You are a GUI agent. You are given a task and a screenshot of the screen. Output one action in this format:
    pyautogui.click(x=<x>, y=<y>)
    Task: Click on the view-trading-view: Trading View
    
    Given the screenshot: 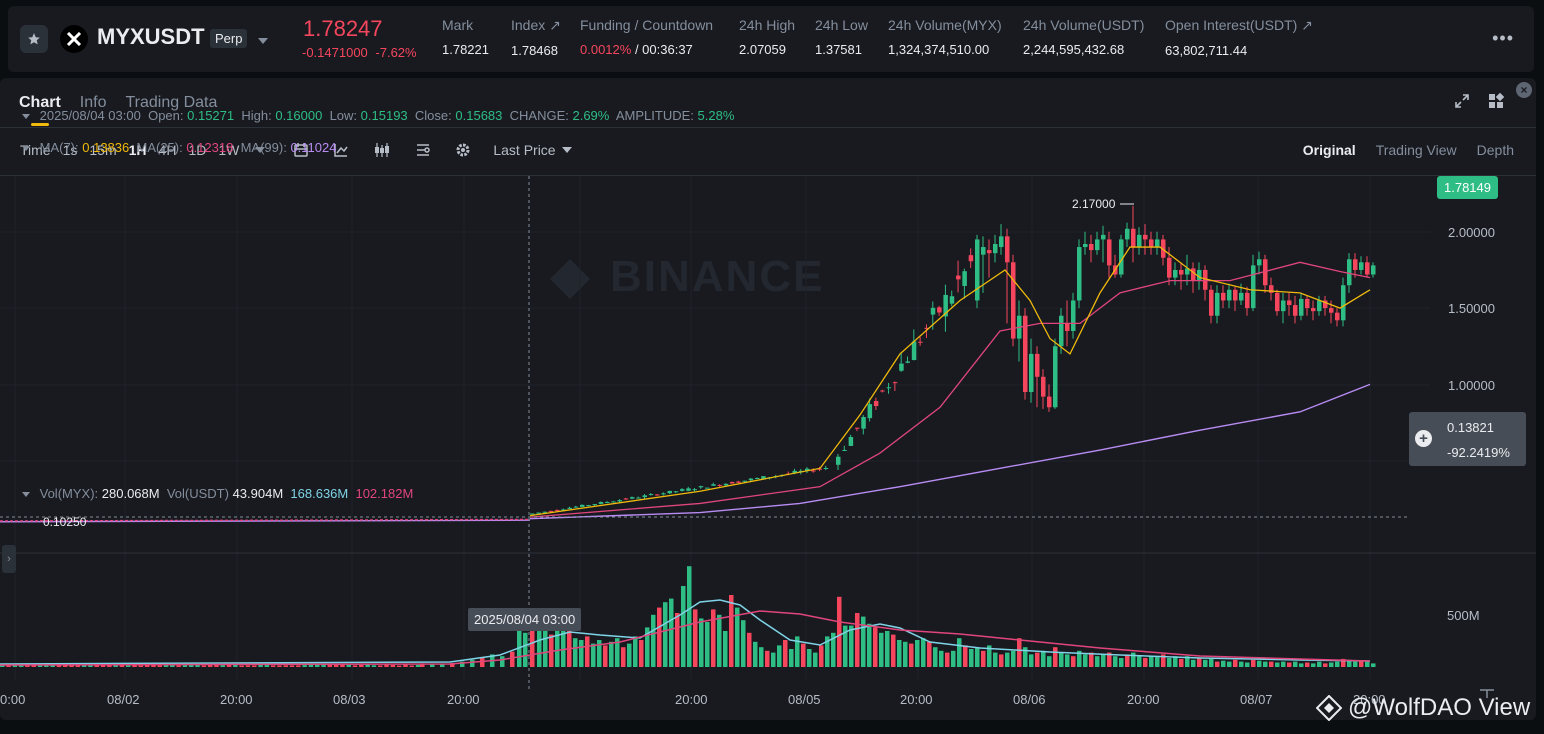 What is the action you would take?
    pyautogui.click(x=1416, y=150)
    